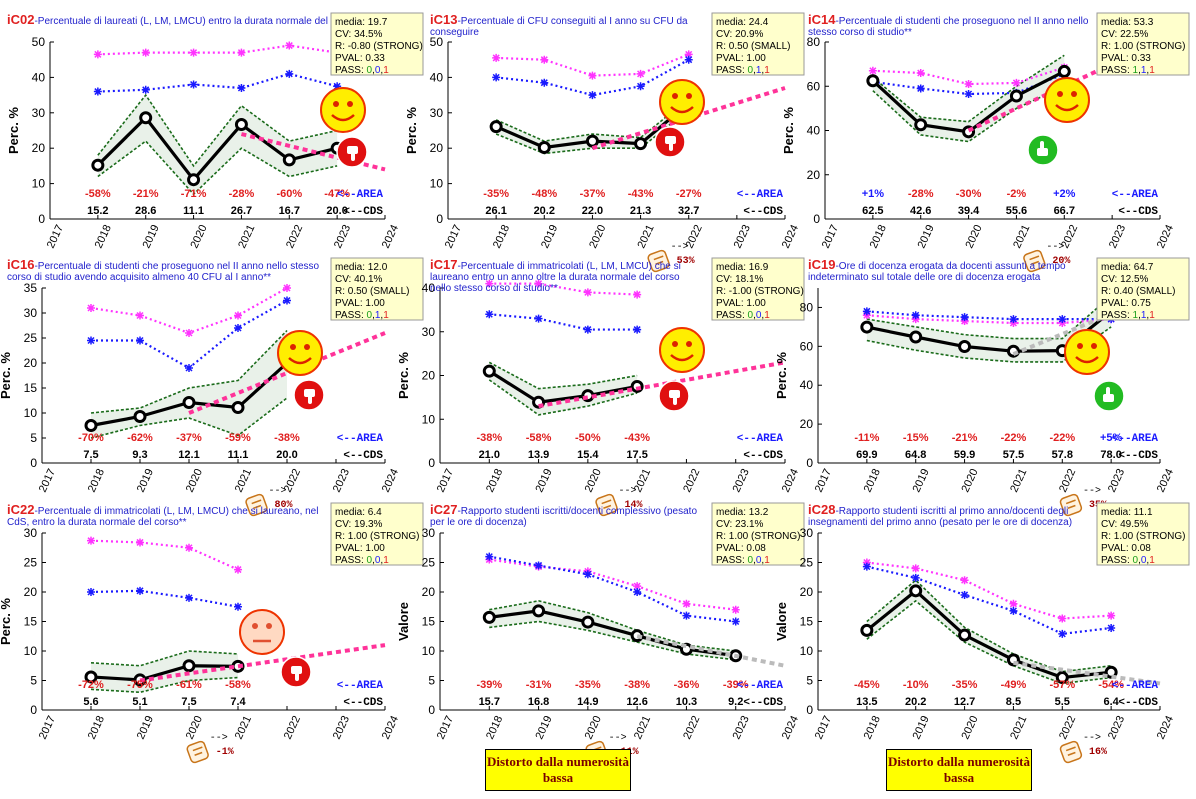 This screenshot has height=799, width=1196. What do you see at coordinates (140, 685) in the screenshot?
I see `pct-diff-label: -75%` at bounding box center [140, 685].